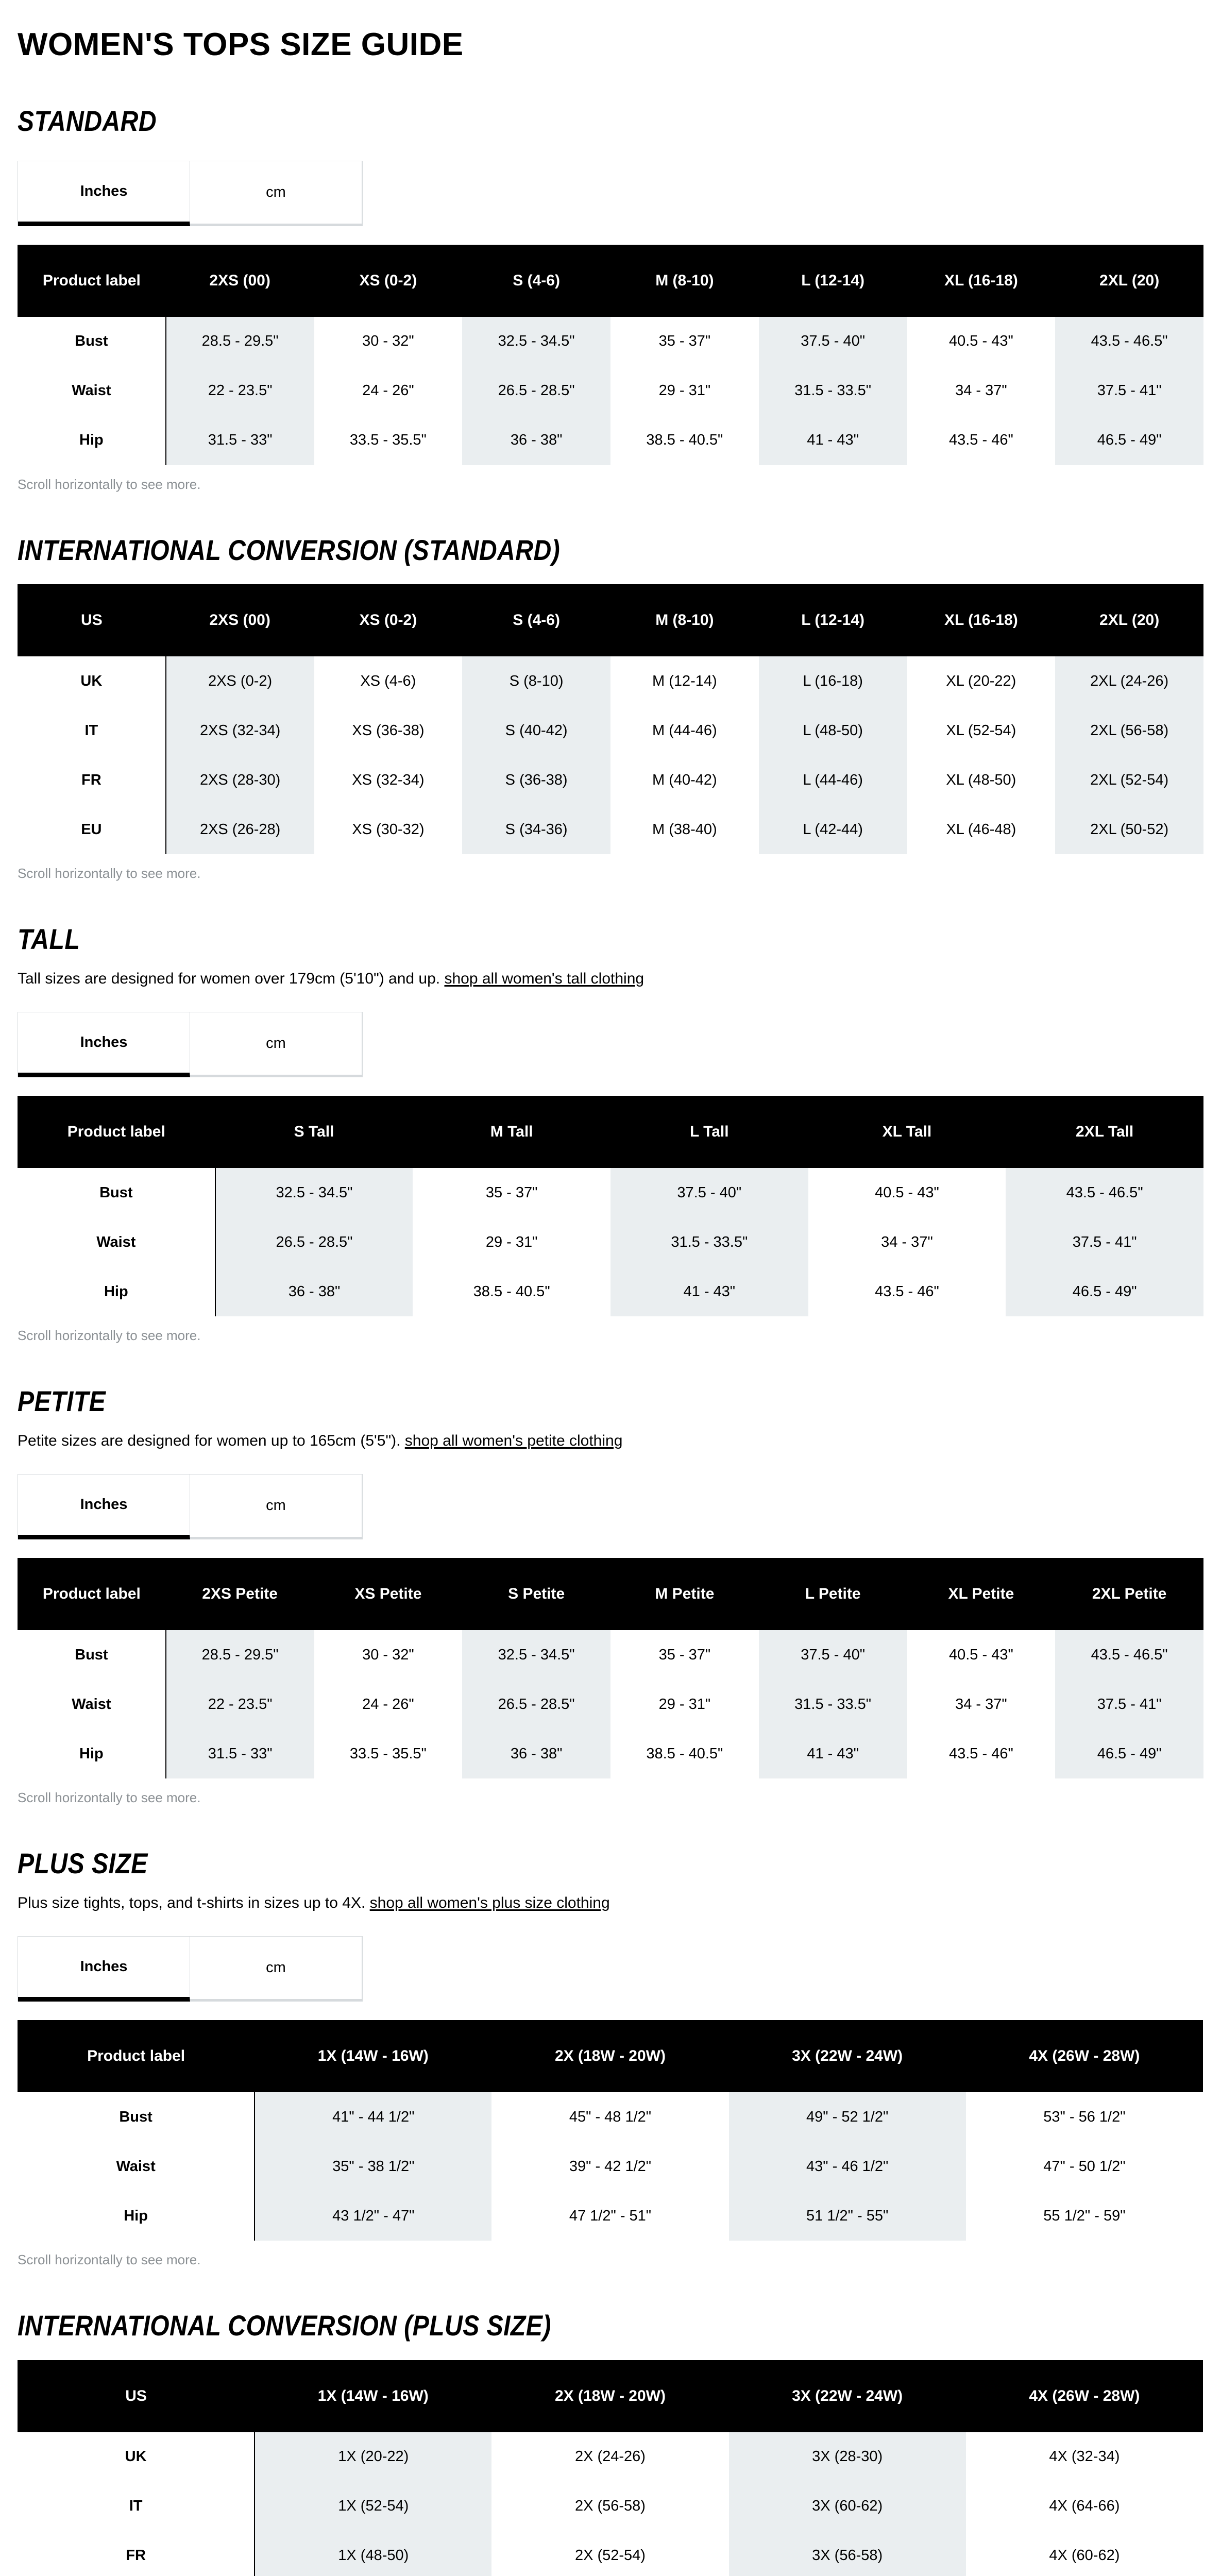  Describe the element at coordinates (1084, 2506) in the screenshot. I see `table-cell: 4X (64-66)` at that location.